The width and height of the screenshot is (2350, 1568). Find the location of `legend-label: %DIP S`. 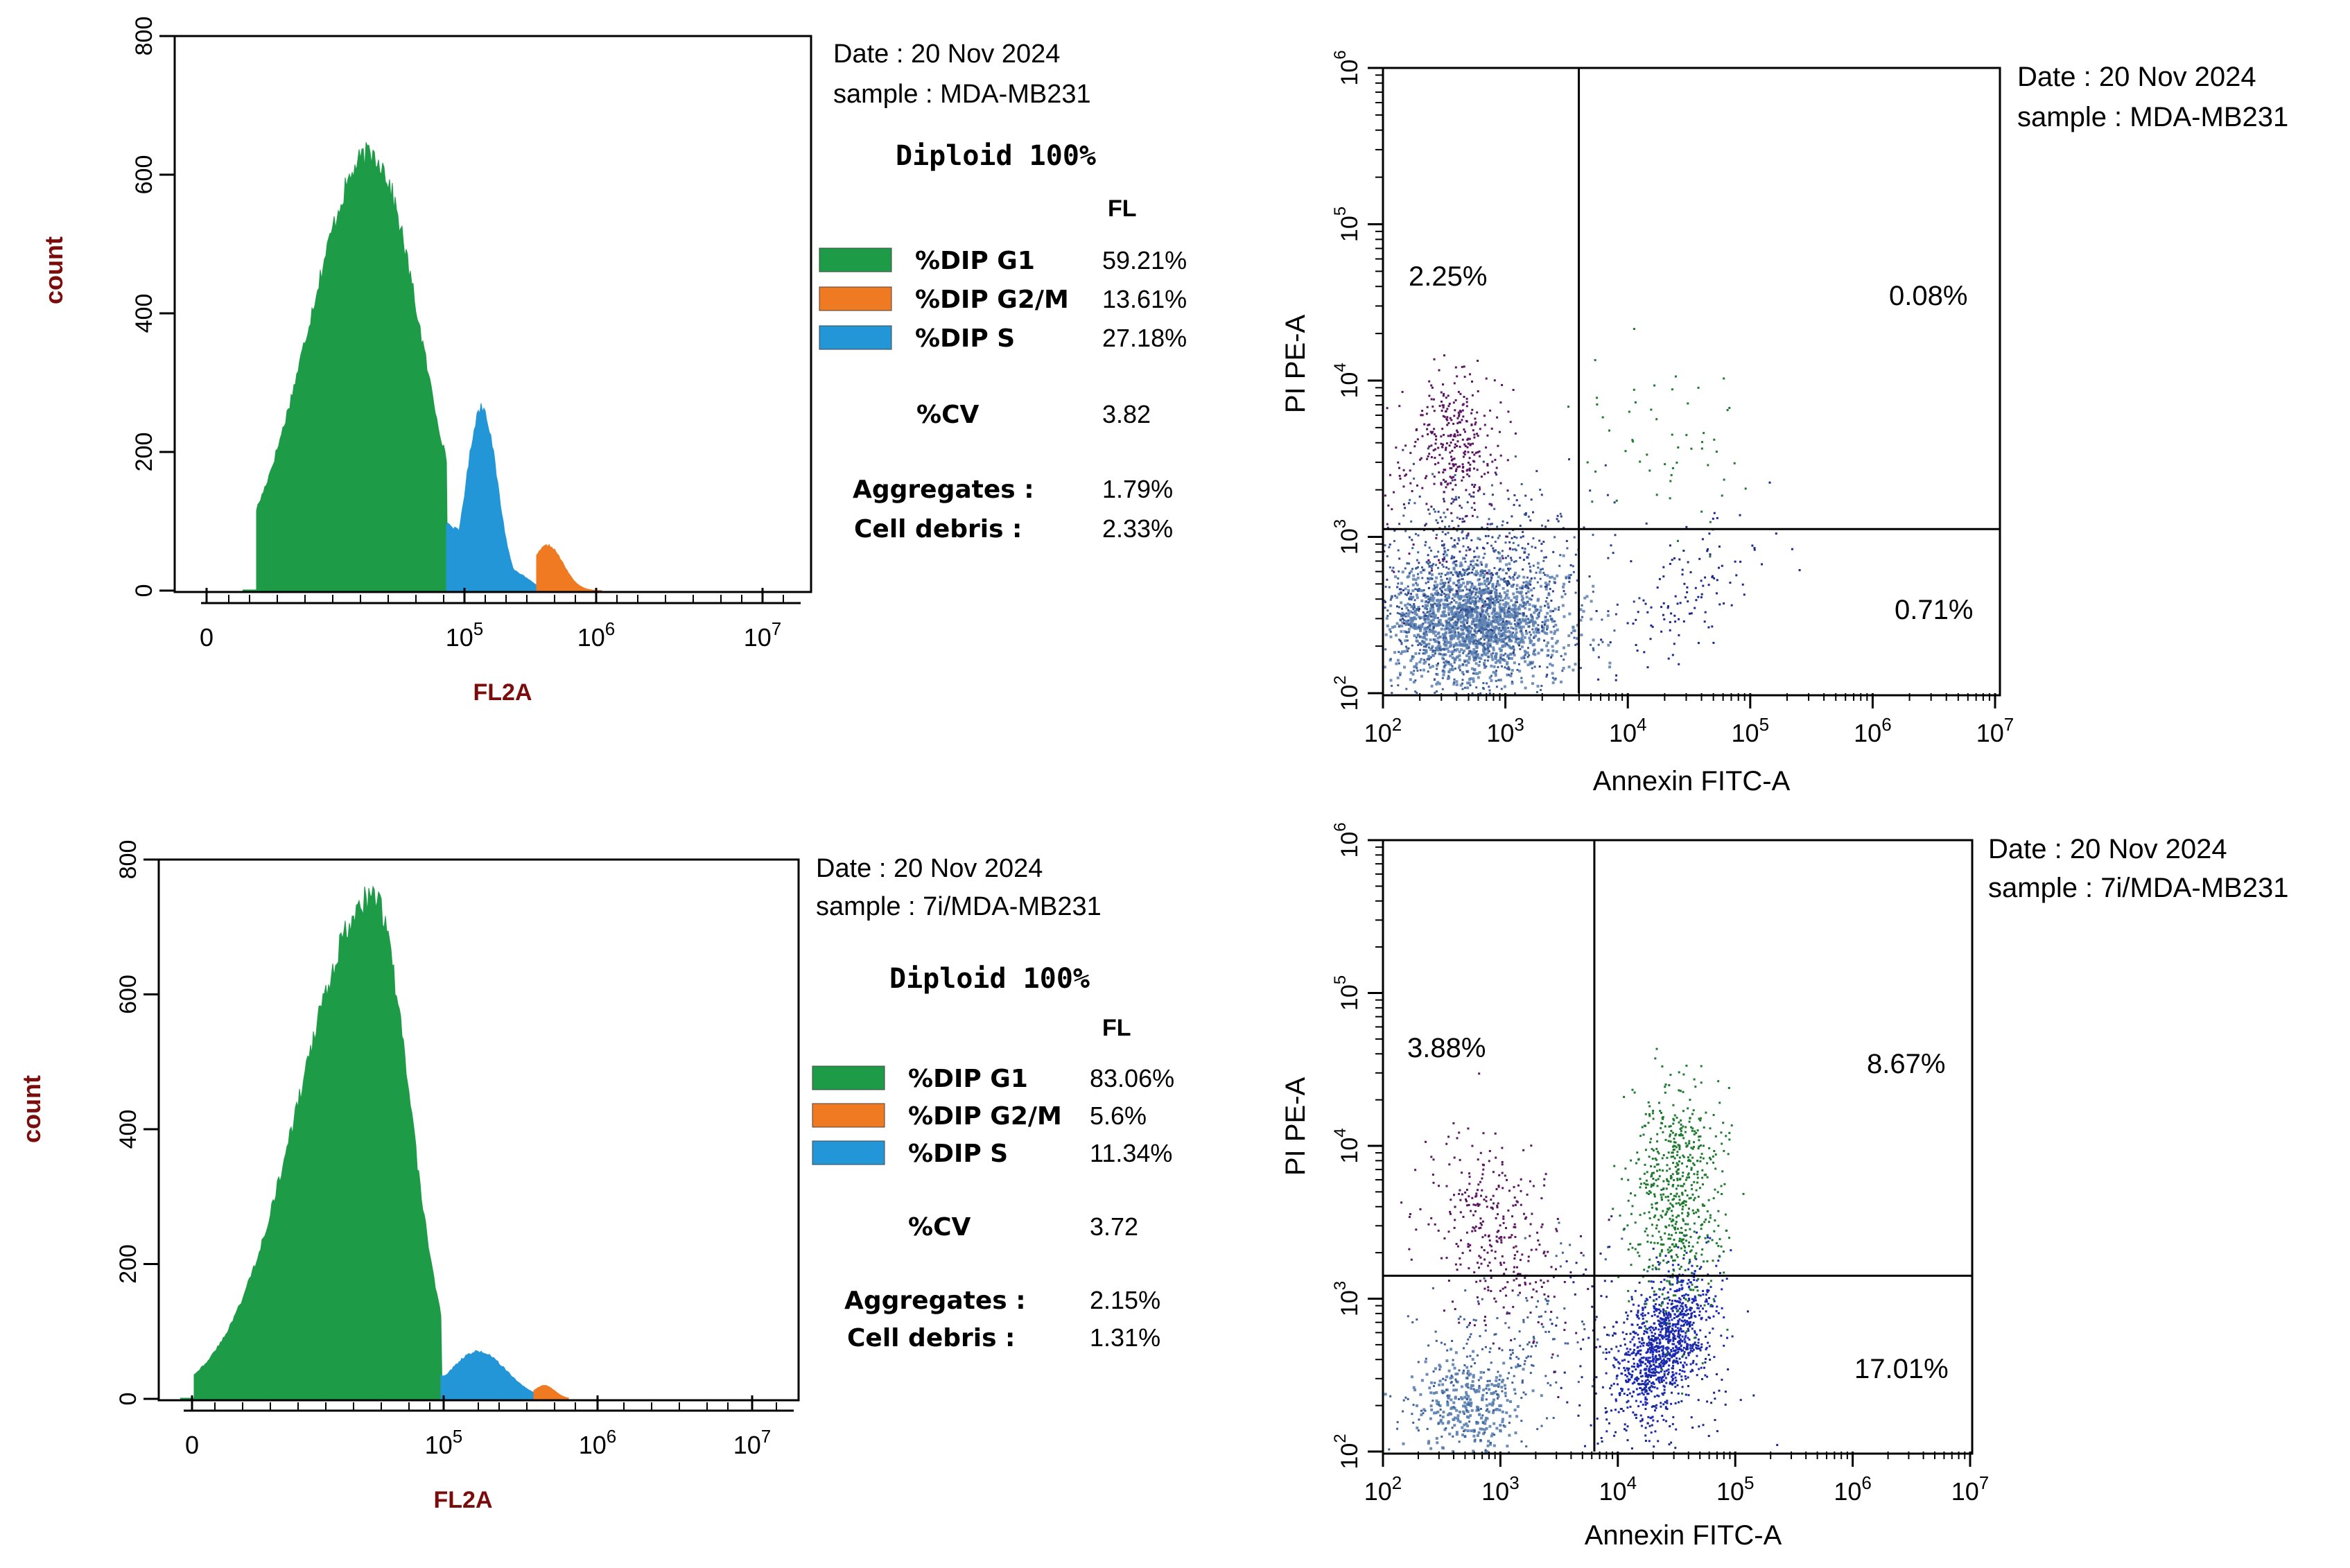

legend-label: %DIP S is located at coordinates (965, 338).